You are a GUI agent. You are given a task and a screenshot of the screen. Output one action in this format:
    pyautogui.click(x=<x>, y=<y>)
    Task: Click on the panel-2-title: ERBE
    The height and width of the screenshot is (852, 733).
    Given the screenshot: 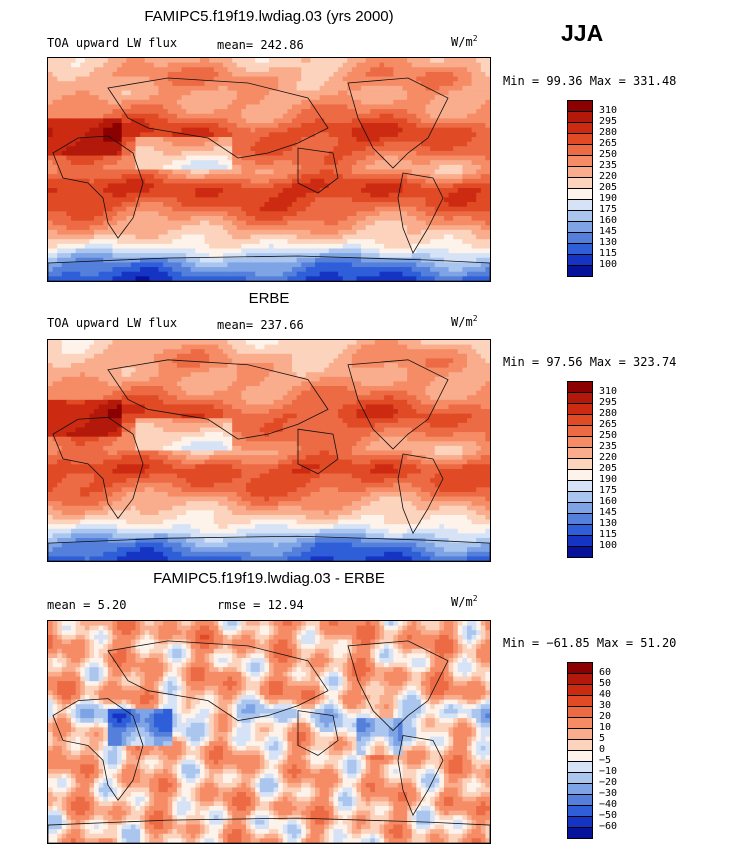 What is the action you would take?
    pyautogui.click(x=269, y=298)
    